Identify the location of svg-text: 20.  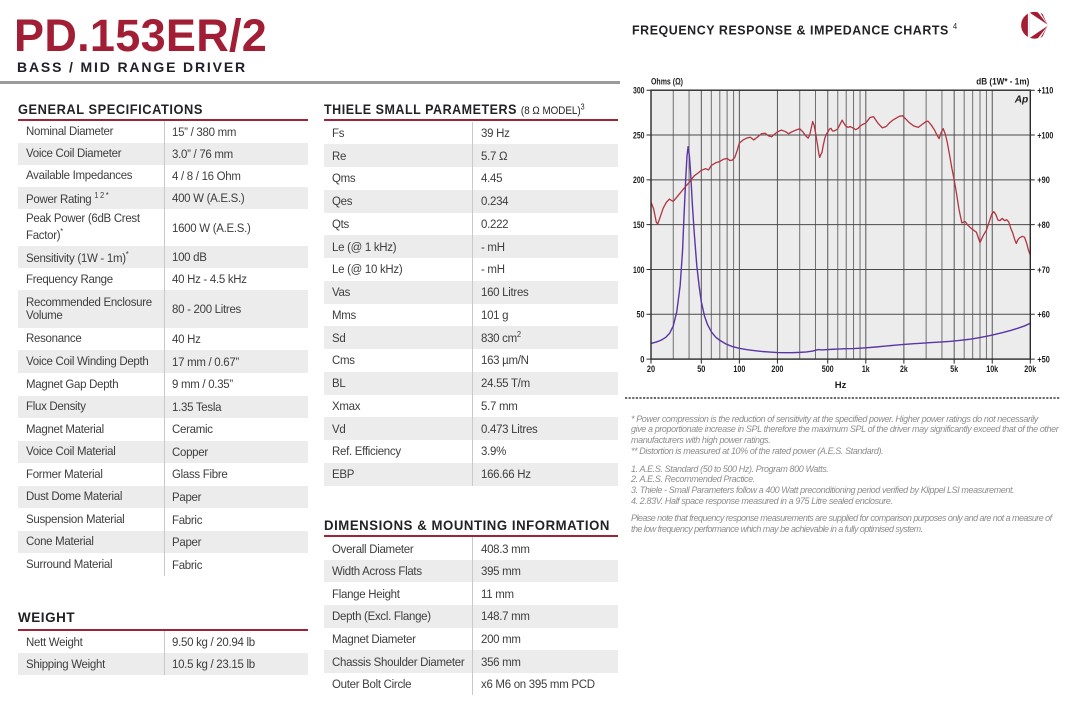
(651, 369).